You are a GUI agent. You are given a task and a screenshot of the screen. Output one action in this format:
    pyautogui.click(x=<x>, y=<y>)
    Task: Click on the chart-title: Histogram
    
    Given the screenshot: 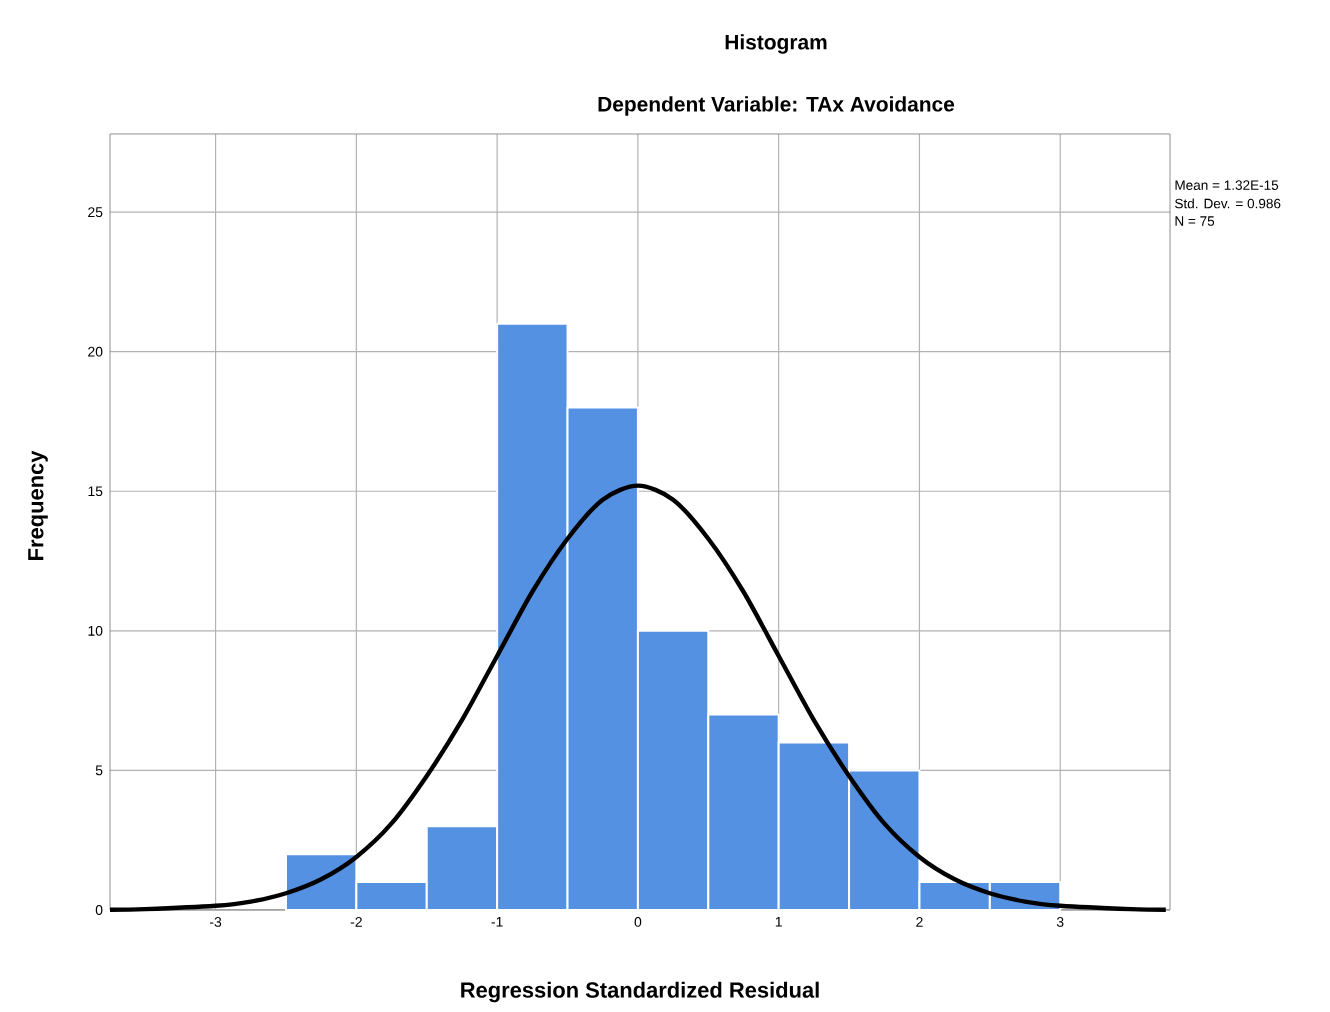 What is the action you would take?
    pyautogui.click(x=776, y=44)
    